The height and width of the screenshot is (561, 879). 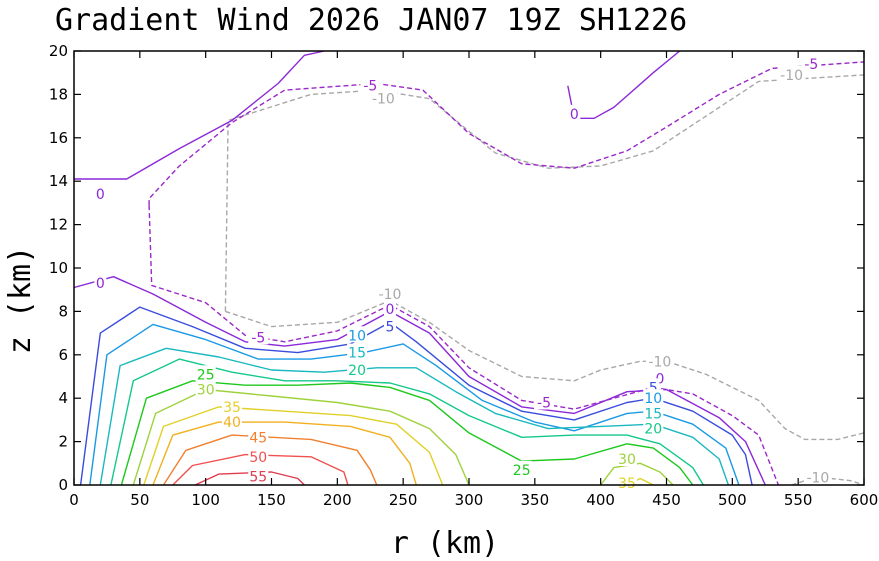 I want to click on x-tick-label: 250, so click(x=403, y=500).